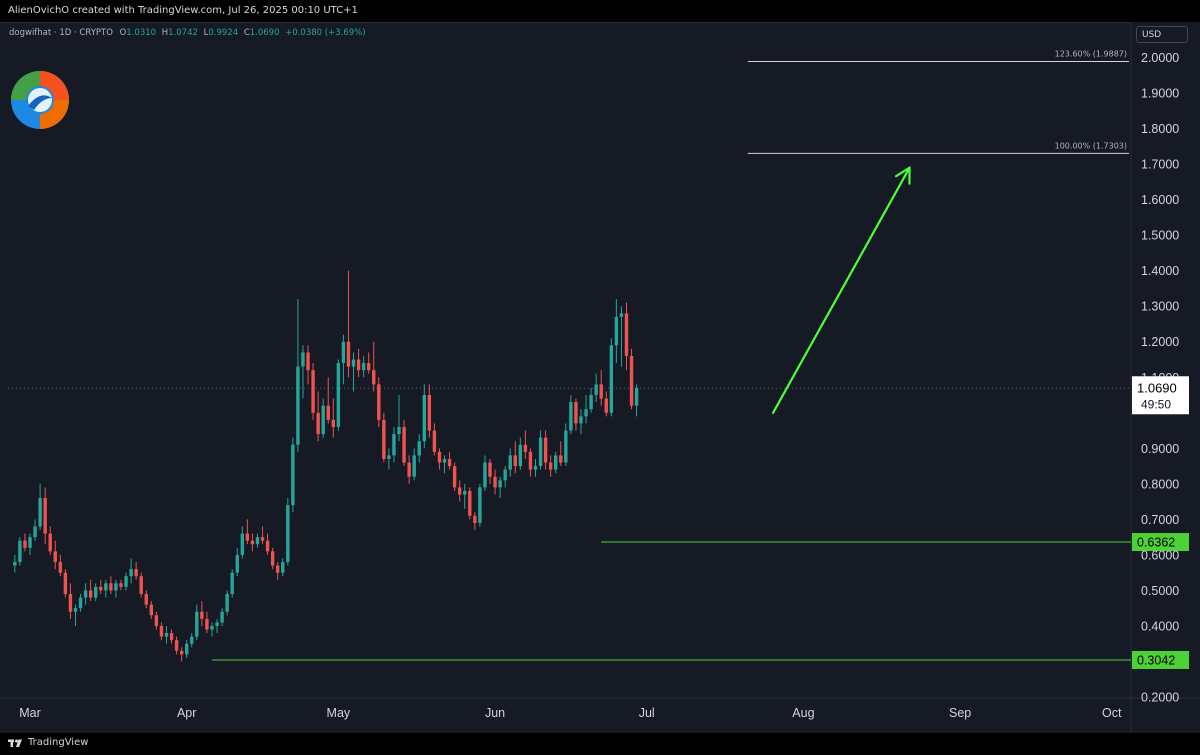 The width and height of the screenshot is (1200, 755). Describe the element at coordinates (206, 33) in the screenshot. I see `low-key: L` at that location.